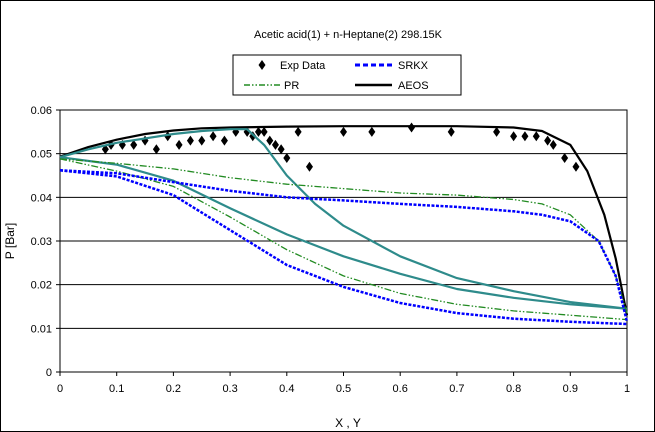  Describe the element at coordinates (303, 66) in the screenshot. I see `legend-label-exp-data: Exp Data` at that location.